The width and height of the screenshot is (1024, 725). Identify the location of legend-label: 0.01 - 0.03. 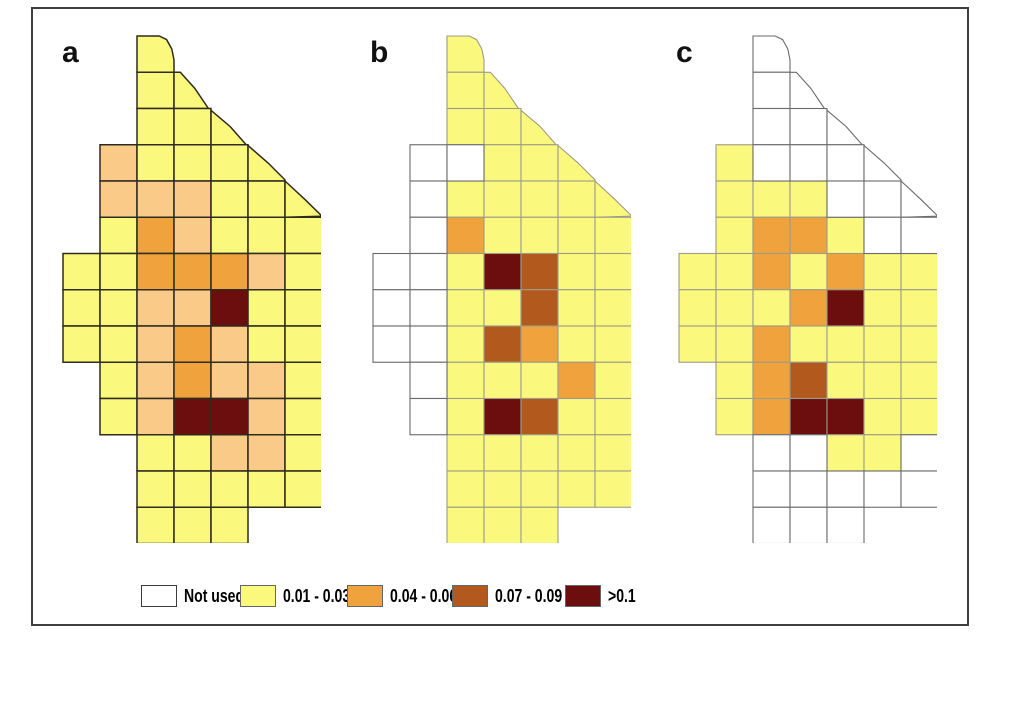
(317, 596).